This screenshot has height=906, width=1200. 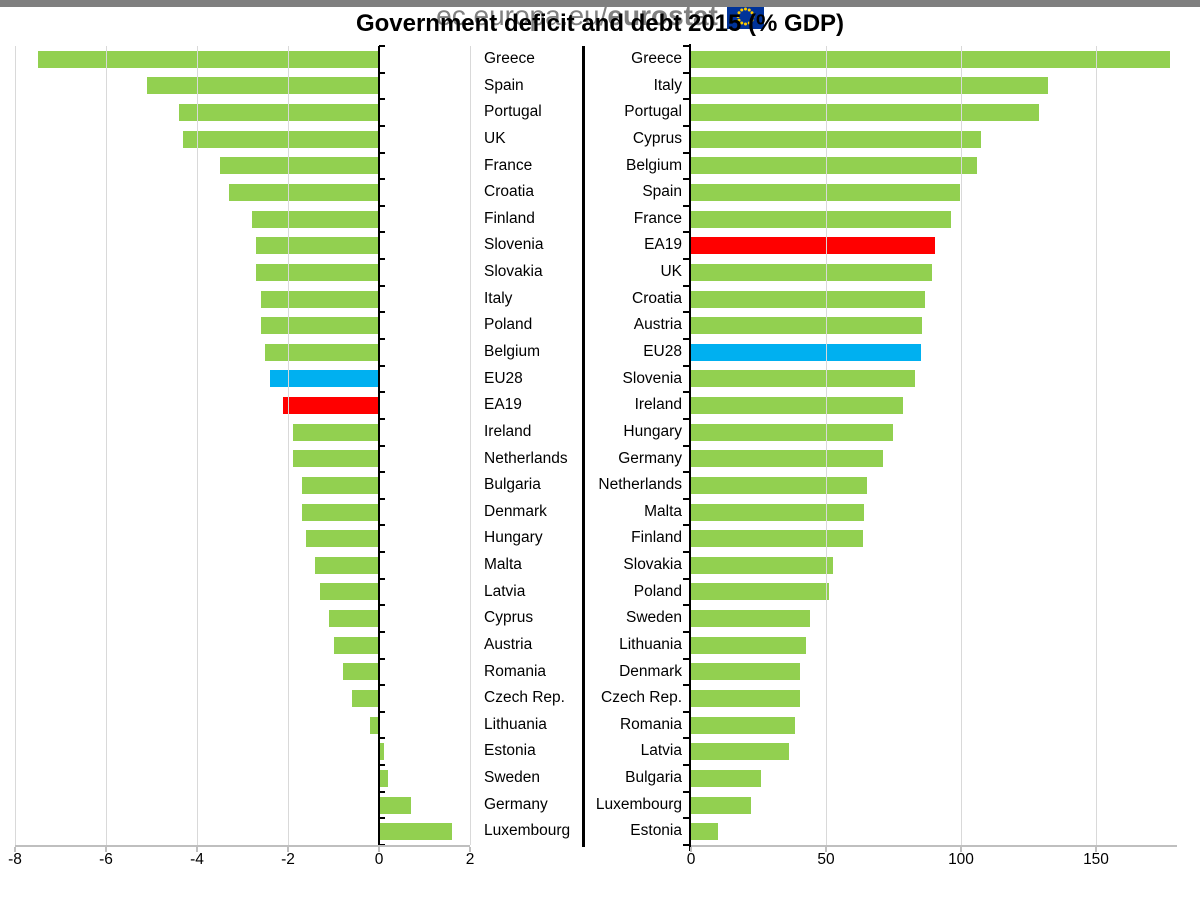 I want to click on deficit-label-latvia: Latvia, so click(x=505, y=591).